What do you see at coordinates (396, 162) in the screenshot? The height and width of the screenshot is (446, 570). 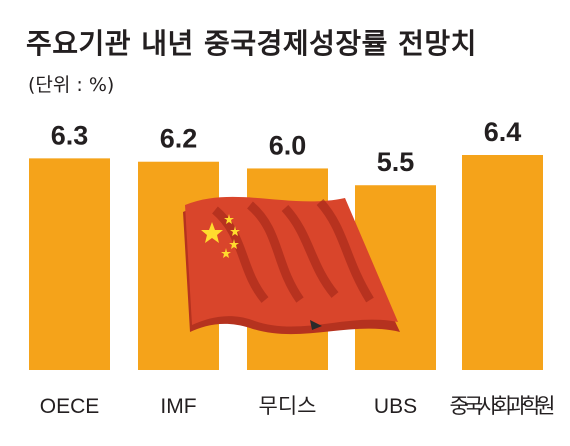 I see `value-label-3: 5.5` at bounding box center [396, 162].